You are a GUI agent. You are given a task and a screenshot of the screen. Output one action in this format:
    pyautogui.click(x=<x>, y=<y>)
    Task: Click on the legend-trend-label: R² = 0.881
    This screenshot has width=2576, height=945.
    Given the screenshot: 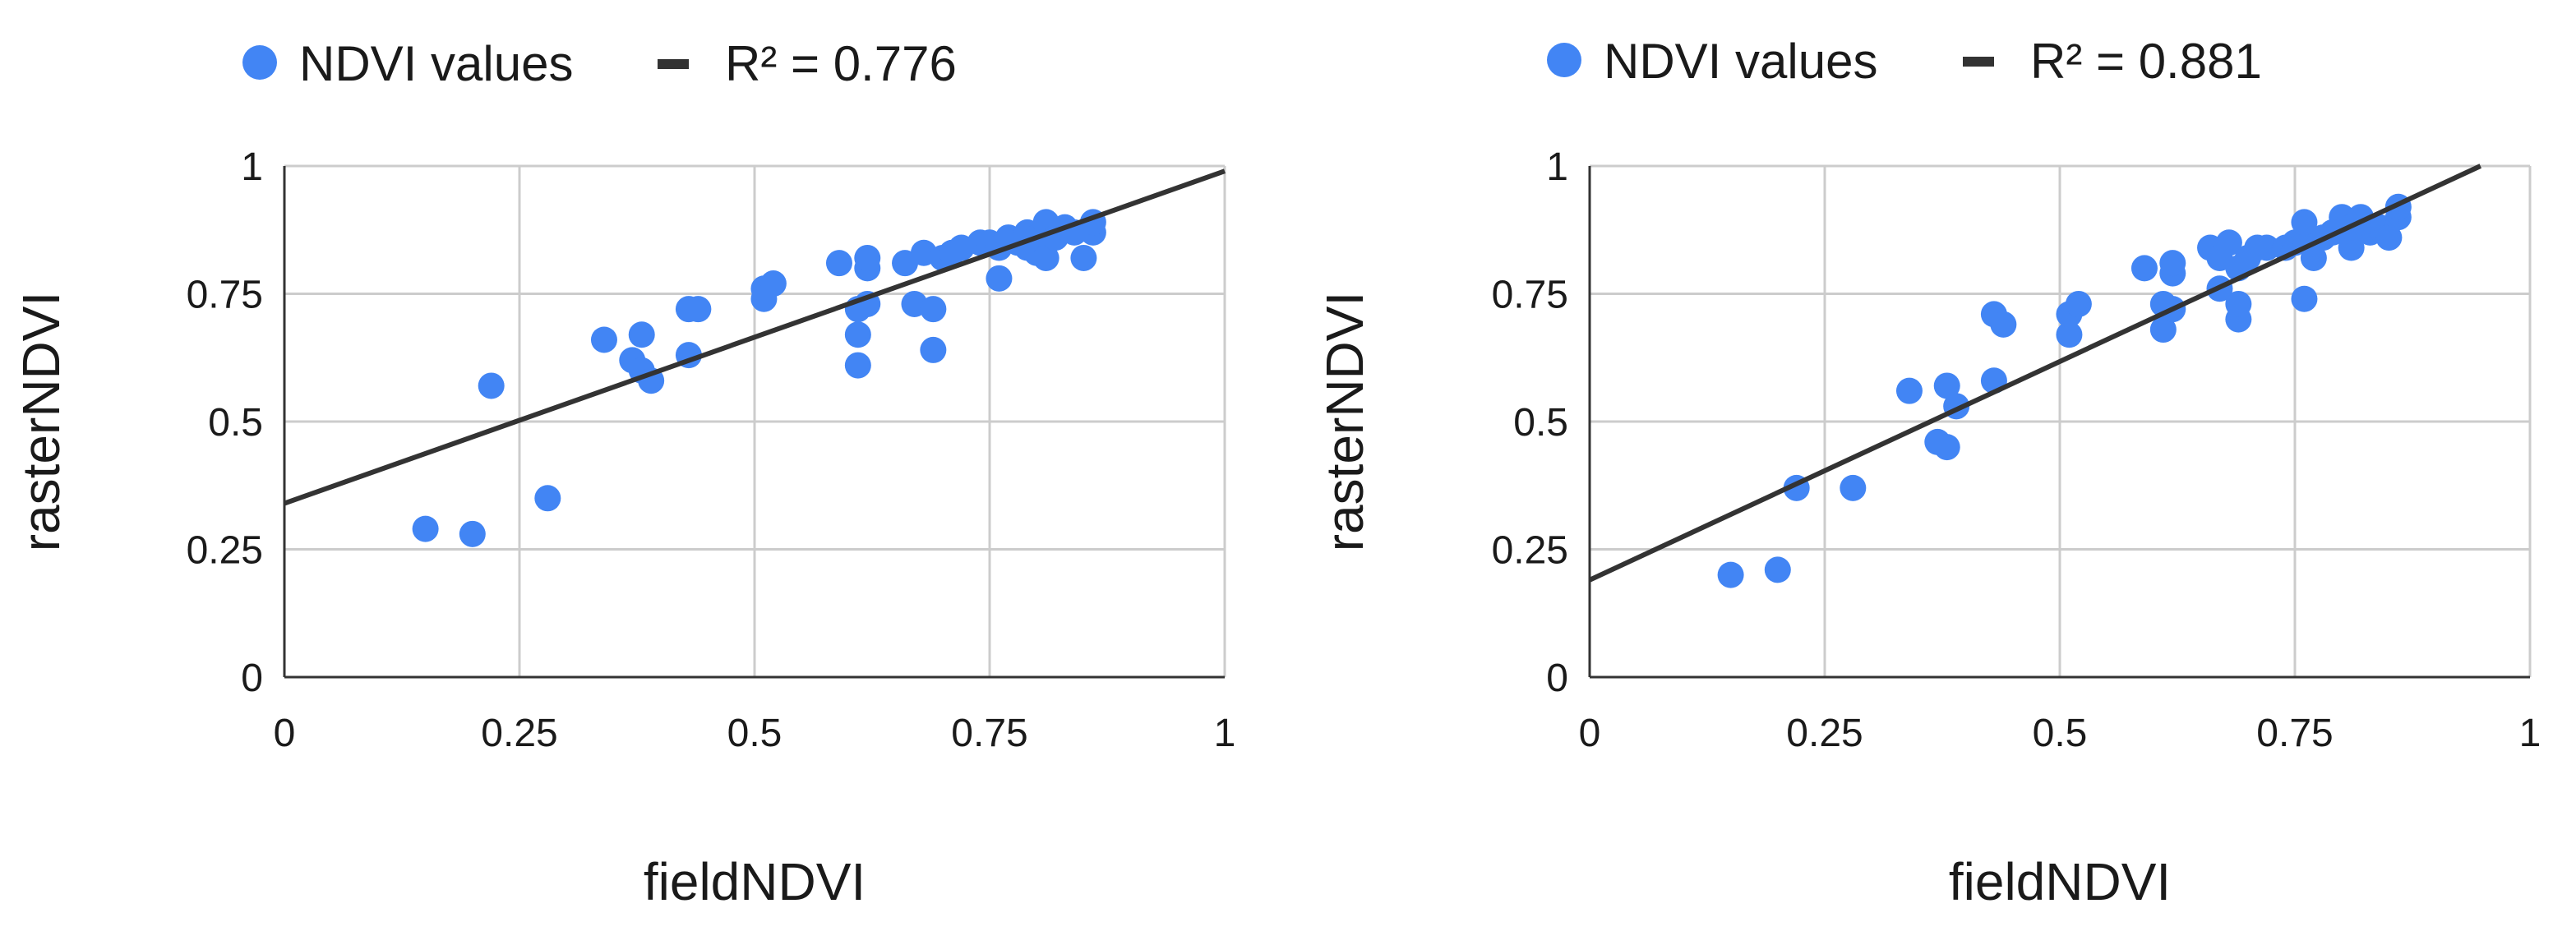 What is the action you would take?
    pyautogui.click(x=2146, y=62)
    